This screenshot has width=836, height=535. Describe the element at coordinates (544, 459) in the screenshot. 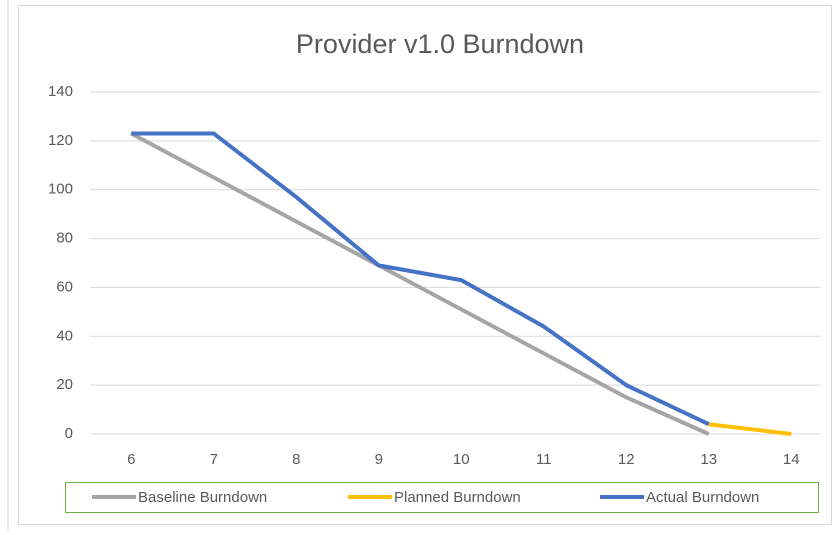

I see `x-tick-label: 11` at that location.